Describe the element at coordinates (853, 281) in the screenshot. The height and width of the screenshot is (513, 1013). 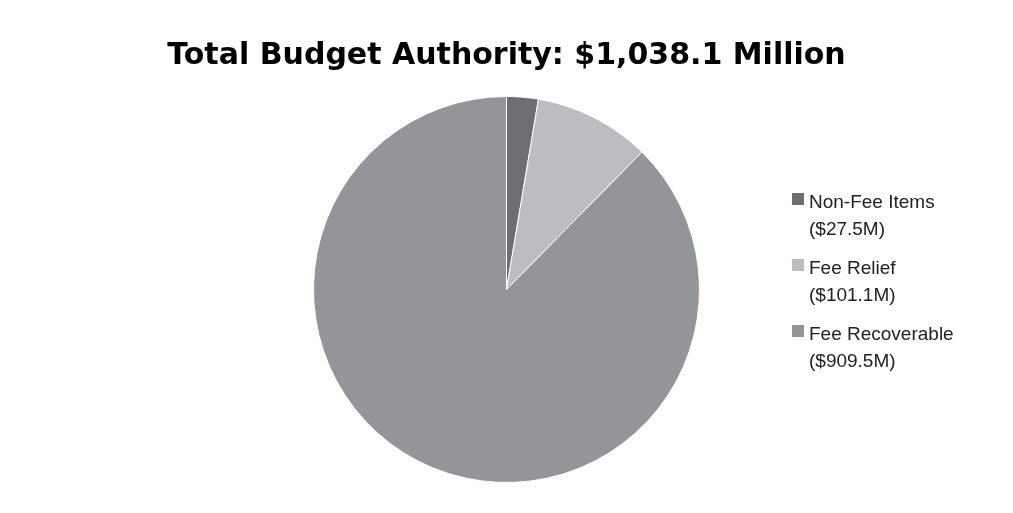
I see `legend-label: Fee Relief ($101.1M)` at that location.